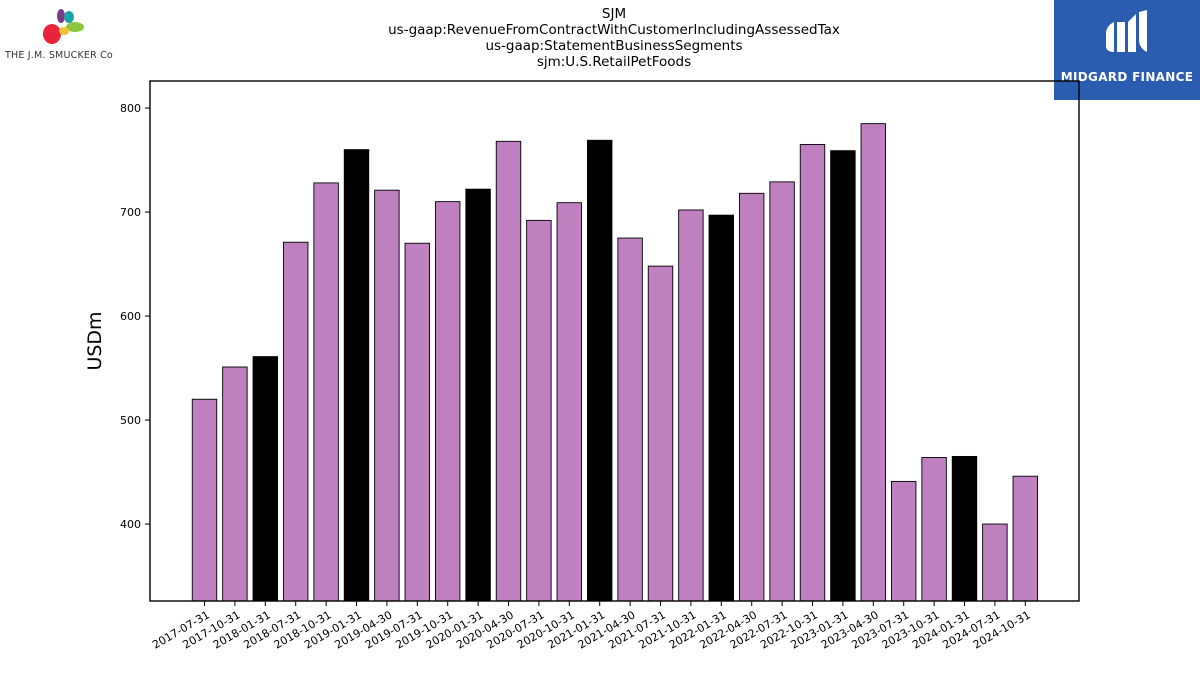  I want to click on y-tick-label: 600, so click(130, 316).